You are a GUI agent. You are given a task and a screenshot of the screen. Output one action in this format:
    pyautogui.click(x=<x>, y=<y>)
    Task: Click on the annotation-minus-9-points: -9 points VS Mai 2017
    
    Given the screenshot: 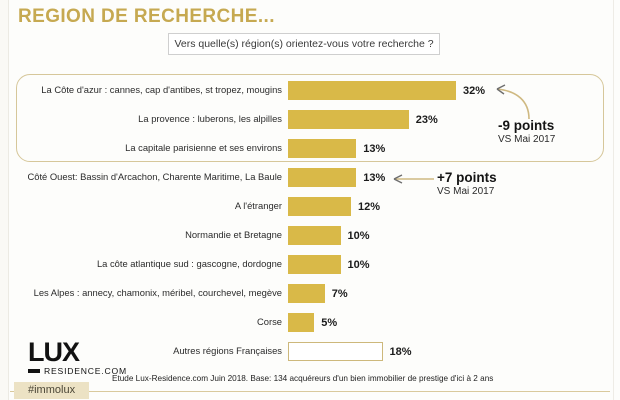 What is the action you would take?
    pyautogui.click(x=526, y=131)
    